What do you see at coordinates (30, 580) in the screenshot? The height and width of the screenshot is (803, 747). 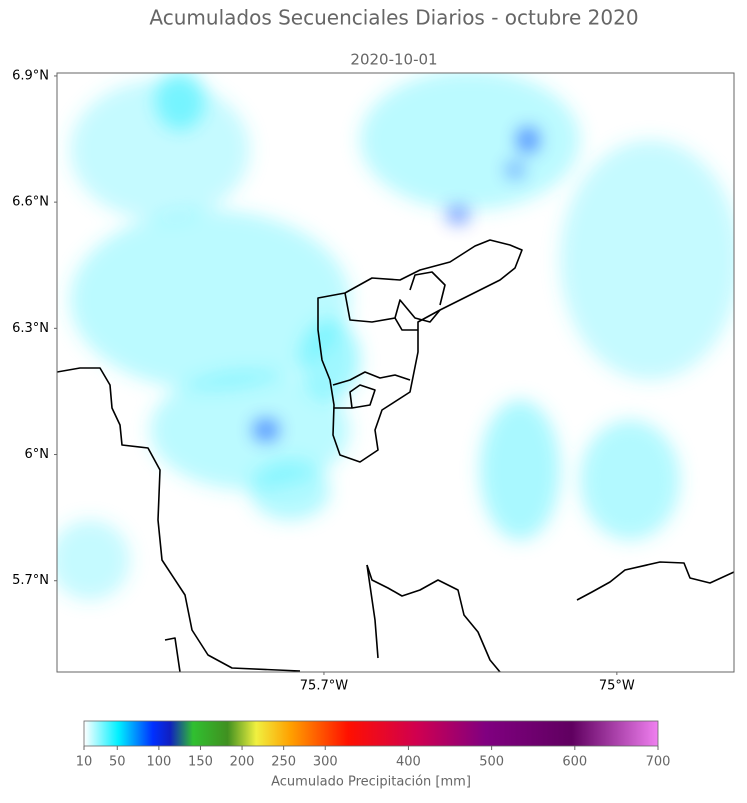 I see `y-tick-label: 5.7°N` at bounding box center [30, 580].